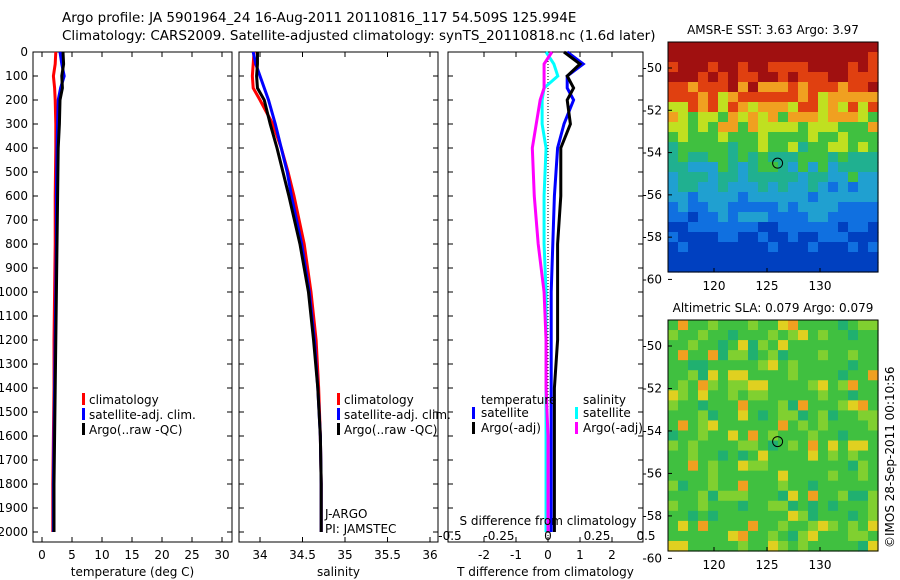 This screenshot has width=900, height=580. What do you see at coordinates (652, 237) in the screenshot?
I see `ytick-label: -58` at bounding box center [652, 237].